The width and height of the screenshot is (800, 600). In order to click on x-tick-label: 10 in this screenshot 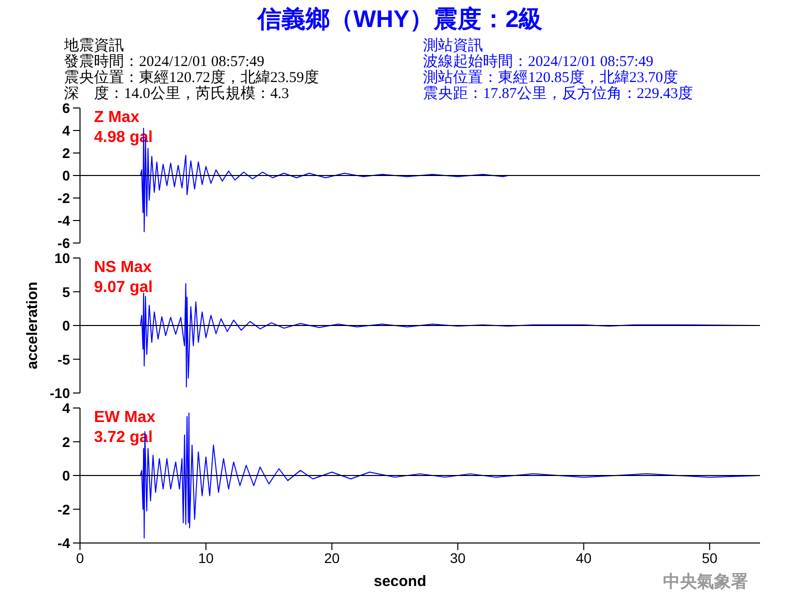, I will do `click(206, 558)`.